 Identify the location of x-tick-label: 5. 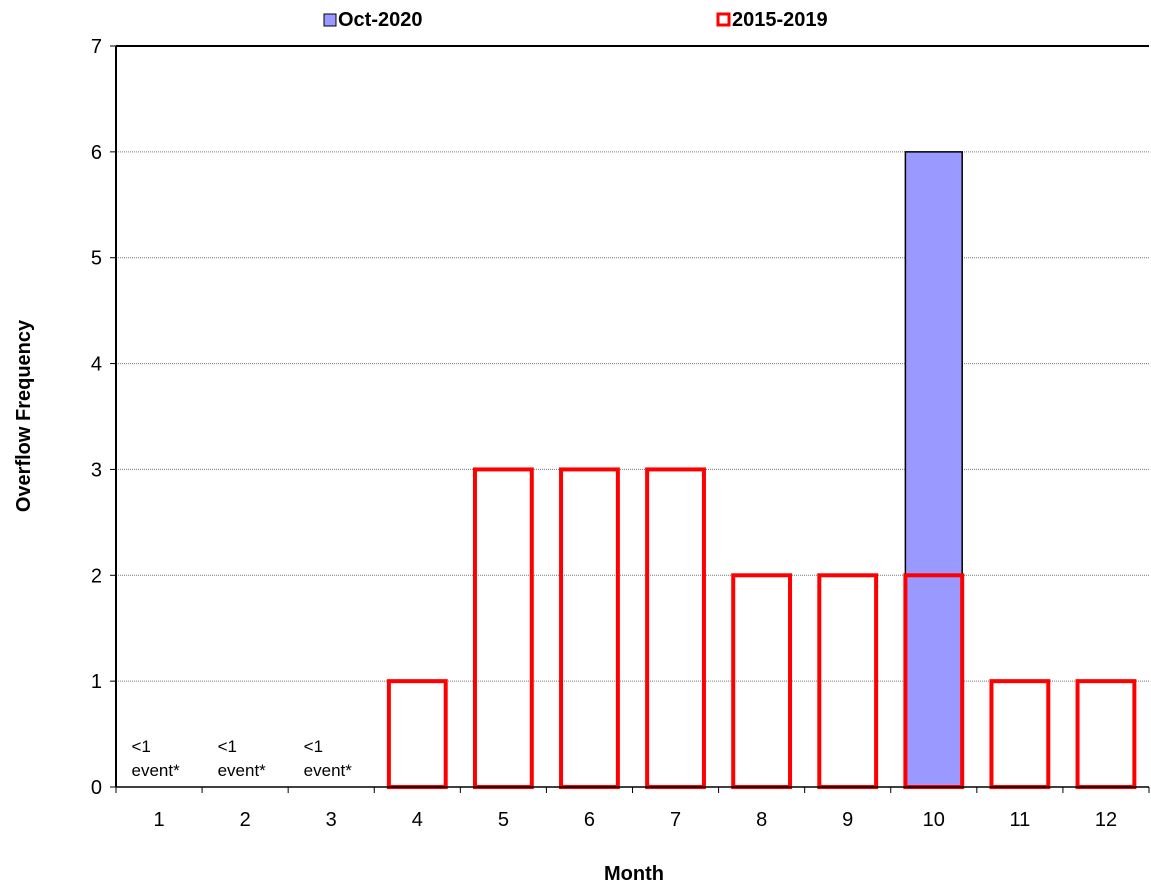
(503, 820).